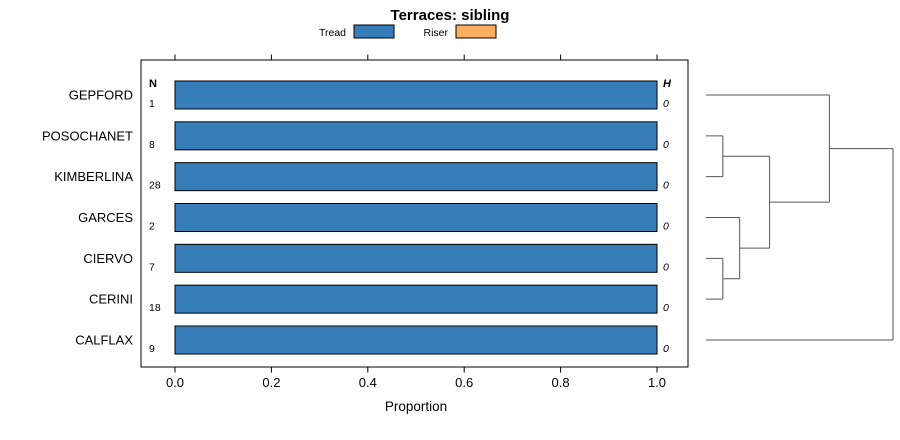 This screenshot has height=440, width=900. Describe the element at coordinates (155, 308) in the screenshot. I see `n-value: 18` at that location.